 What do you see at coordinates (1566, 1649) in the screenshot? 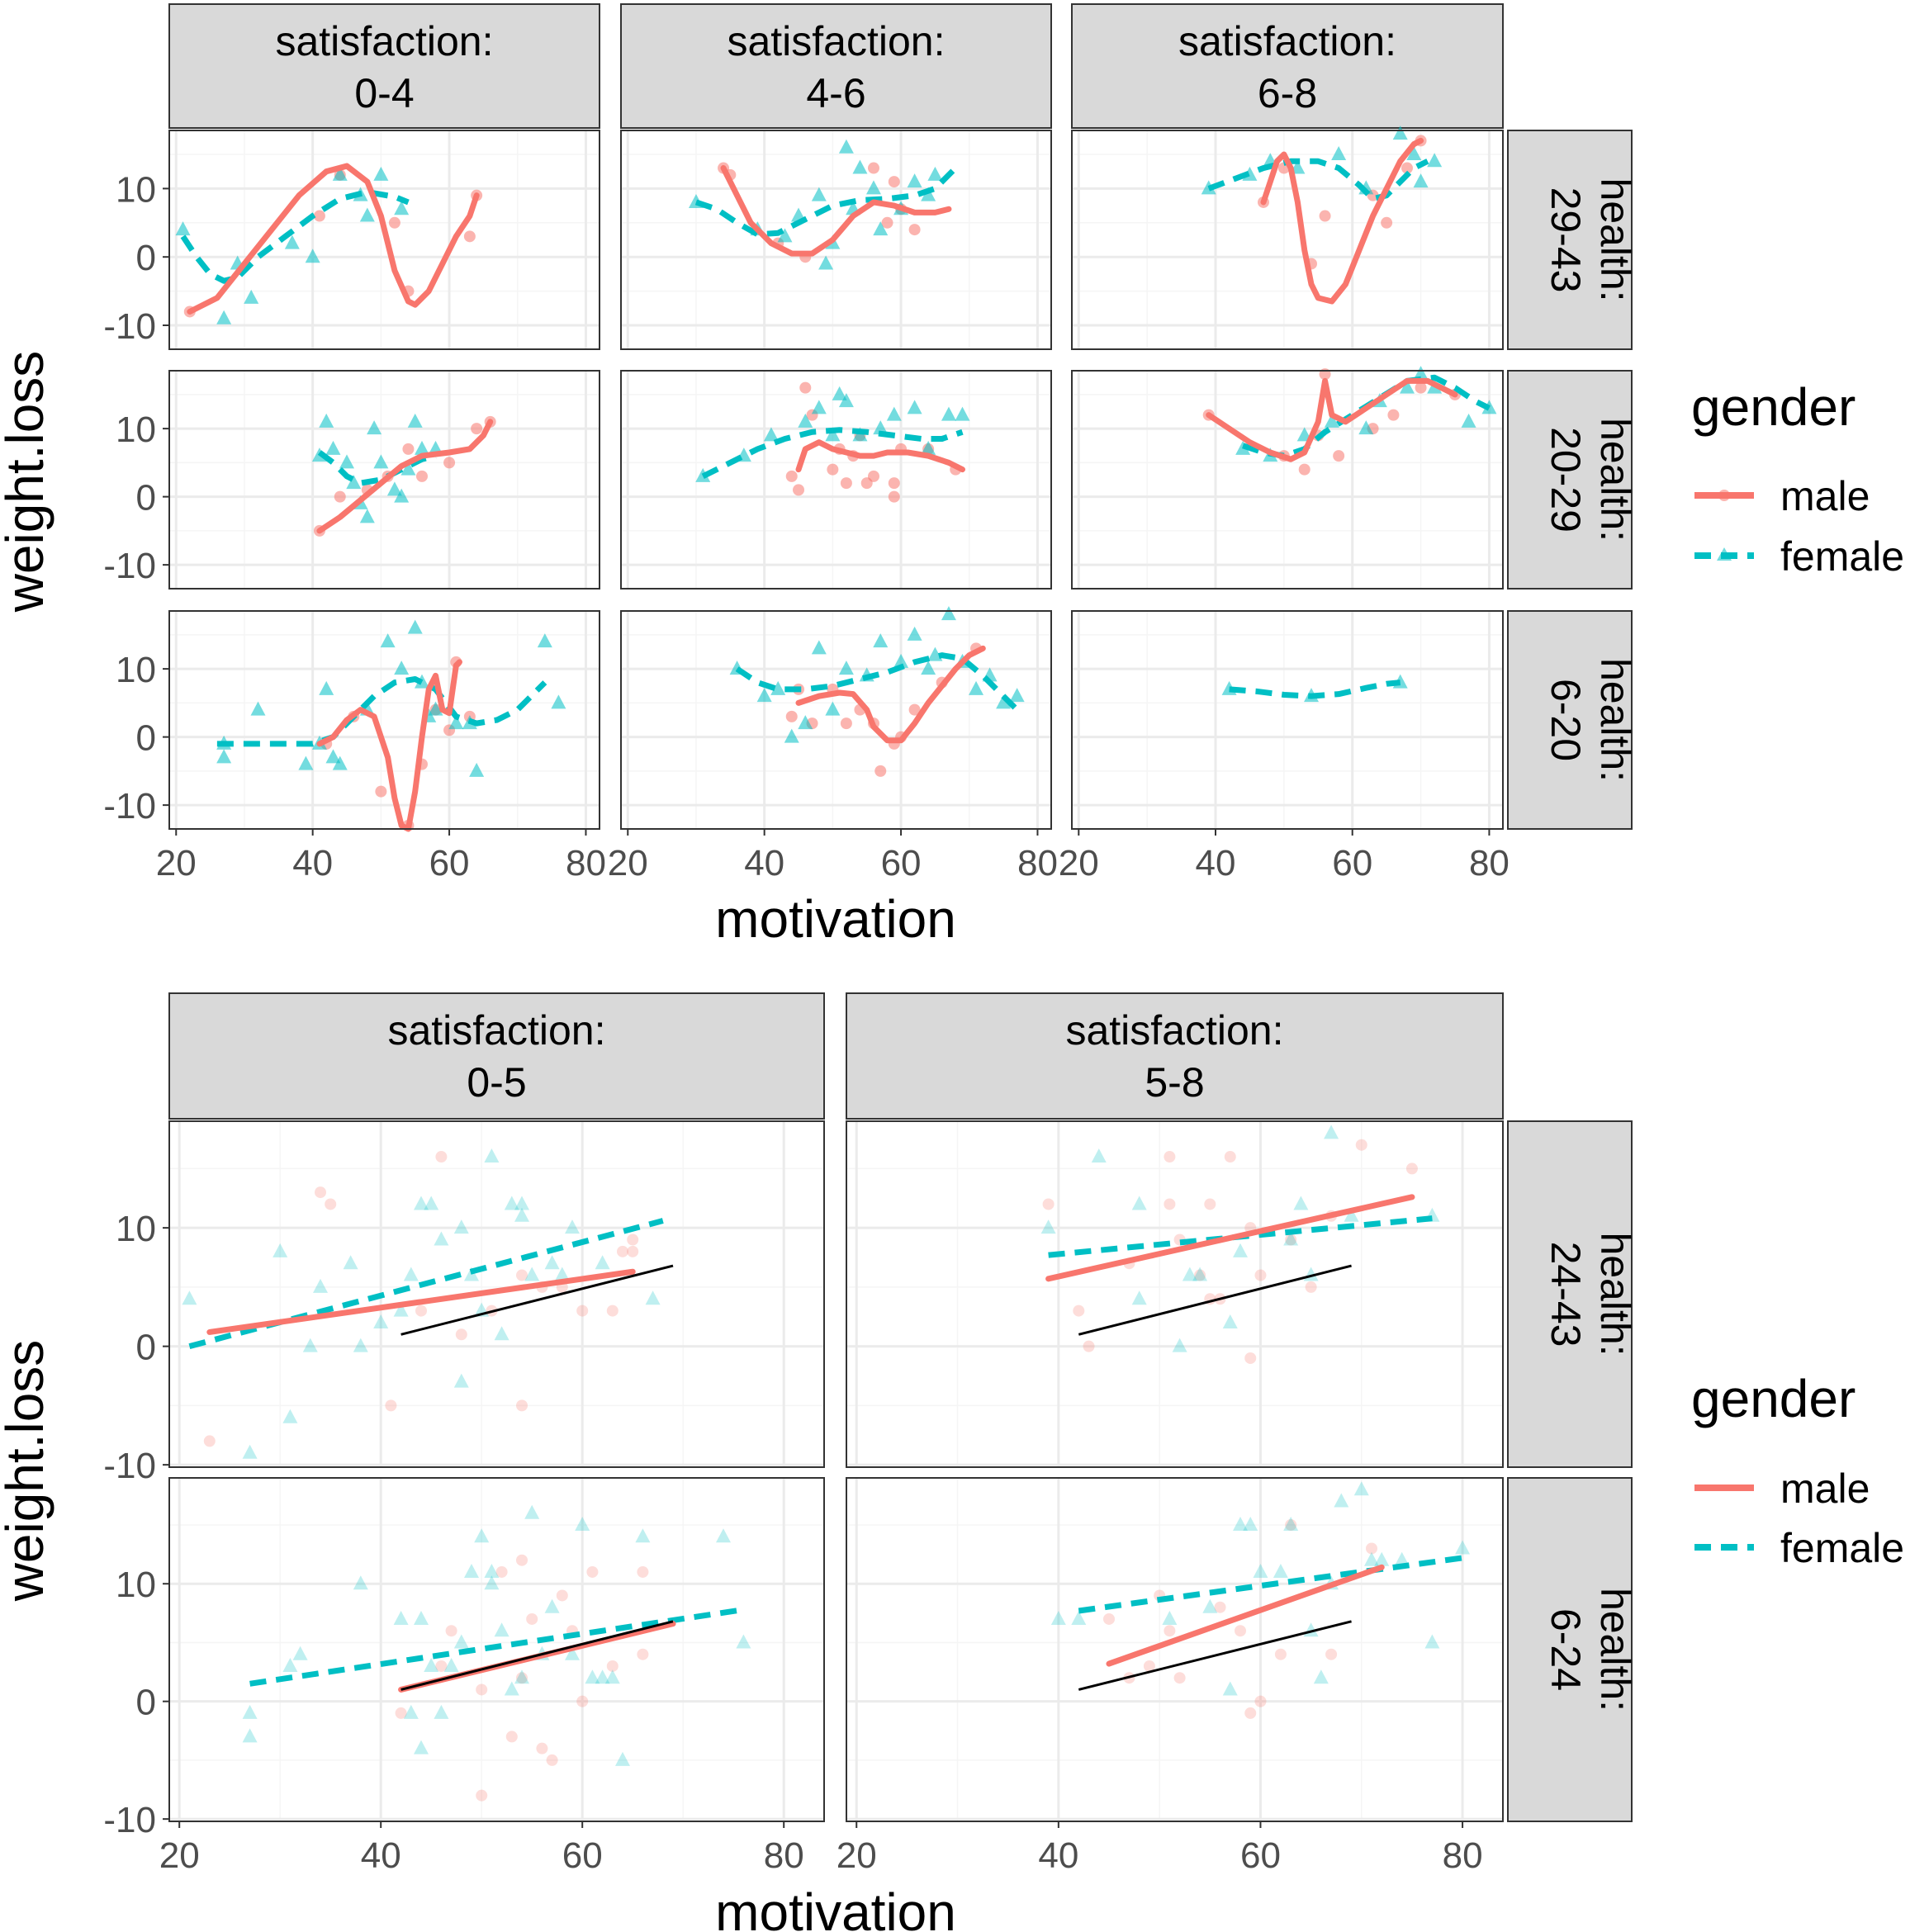
I see `facet-strip-label: 6-24` at bounding box center [1566, 1649].